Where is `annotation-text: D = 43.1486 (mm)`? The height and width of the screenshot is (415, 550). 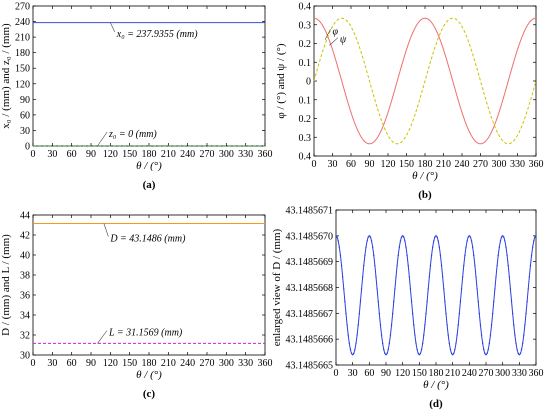 annotation-text: D = 43.1486 (mm) is located at coordinates (147, 239).